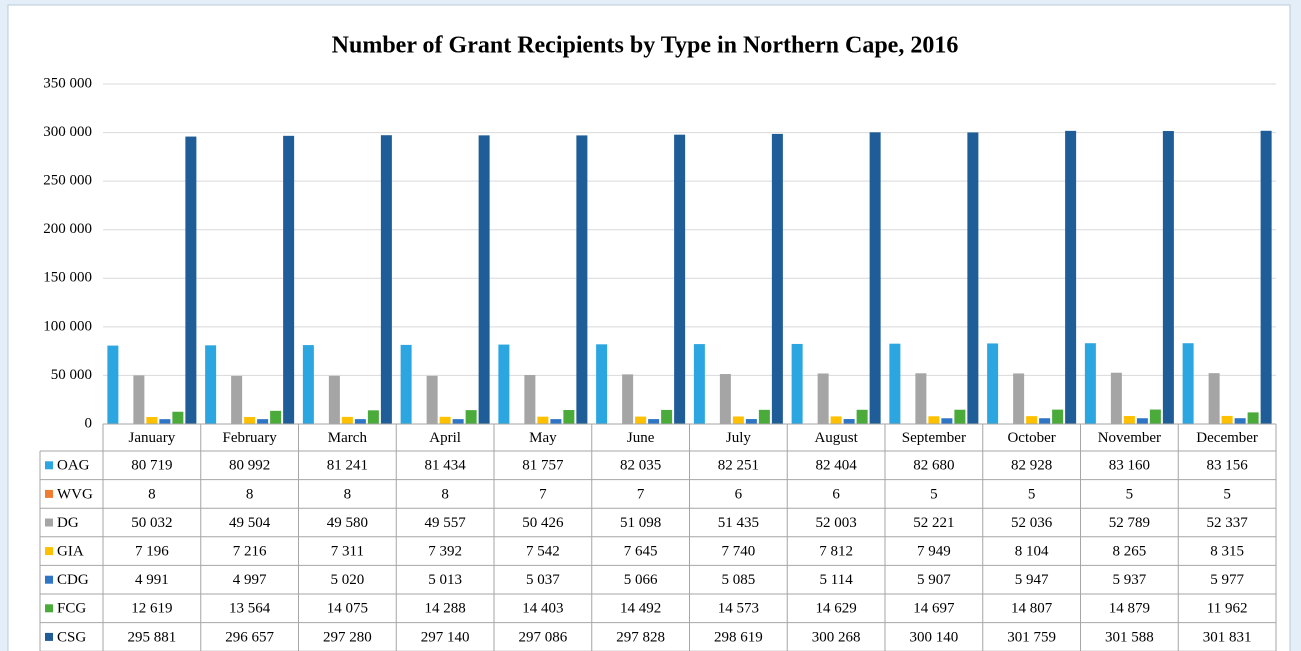 The width and height of the screenshot is (1301, 651). I want to click on table-cell: 82 035, so click(640, 466).